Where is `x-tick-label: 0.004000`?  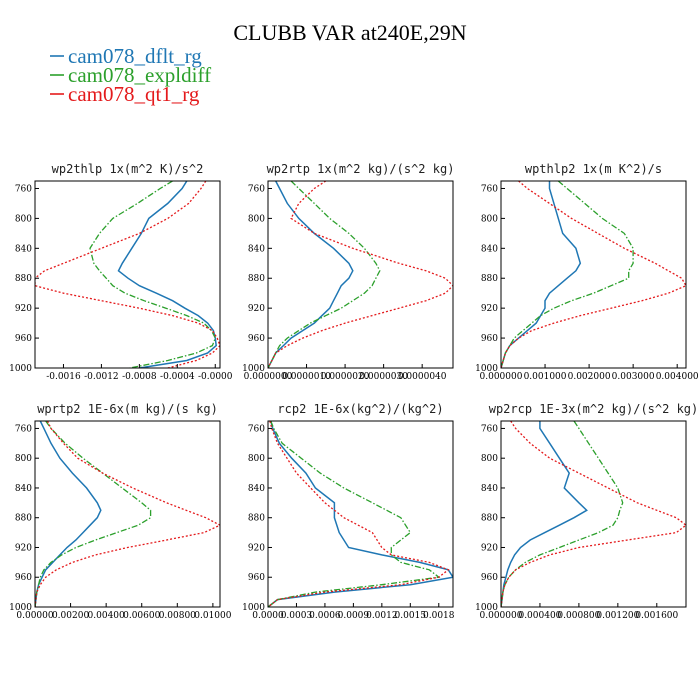
x-tick-label: 0.004000 is located at coordinates (677, 377).